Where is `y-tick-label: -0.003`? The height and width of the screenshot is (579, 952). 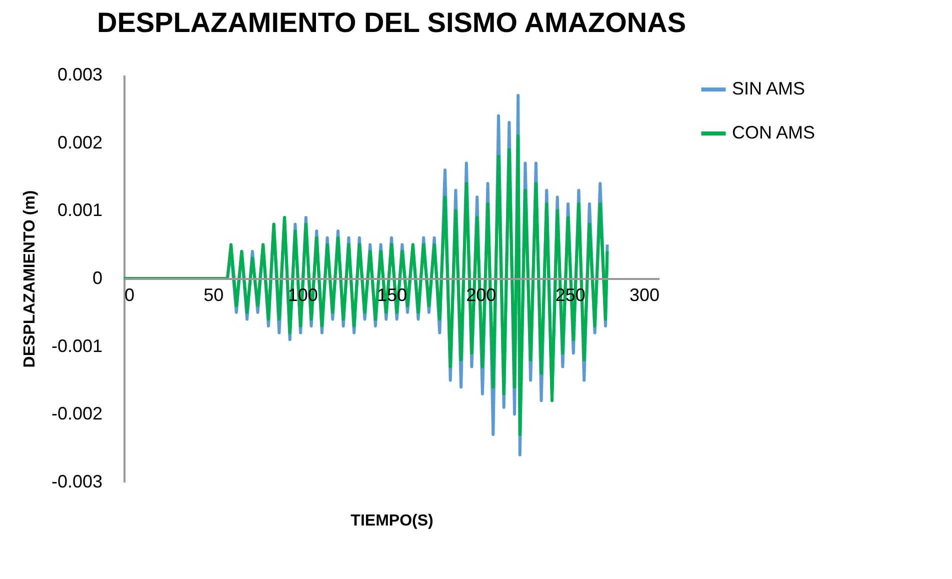 y-tick-label: -0.003 is located at coordinates (76, 482).